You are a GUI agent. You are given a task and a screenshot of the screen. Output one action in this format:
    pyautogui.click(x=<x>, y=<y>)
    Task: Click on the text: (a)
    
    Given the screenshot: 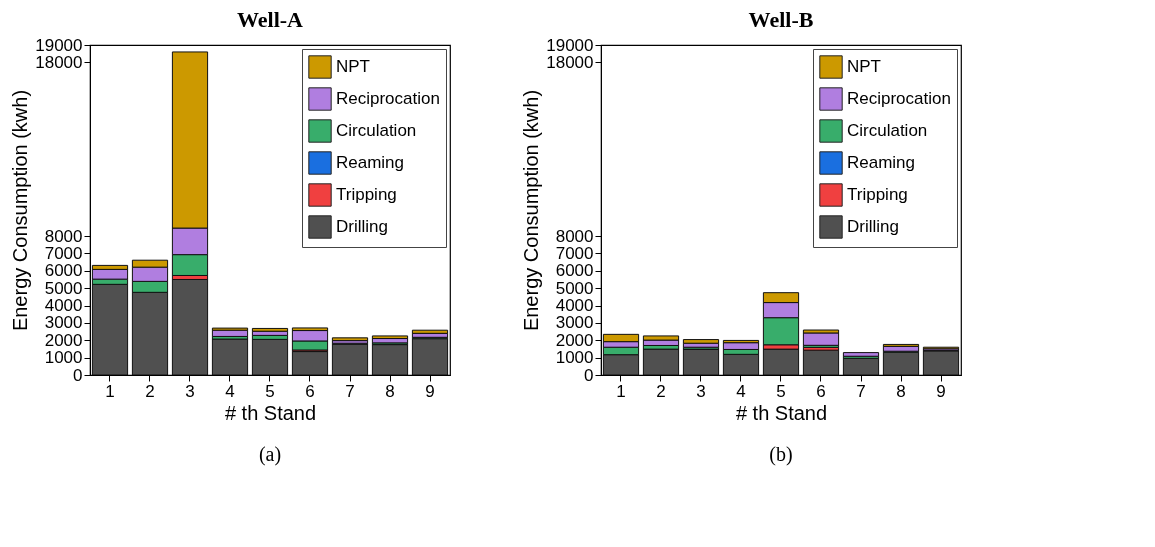 What is the action you would take?
    pyautogui.click(x=270, y=454)
    